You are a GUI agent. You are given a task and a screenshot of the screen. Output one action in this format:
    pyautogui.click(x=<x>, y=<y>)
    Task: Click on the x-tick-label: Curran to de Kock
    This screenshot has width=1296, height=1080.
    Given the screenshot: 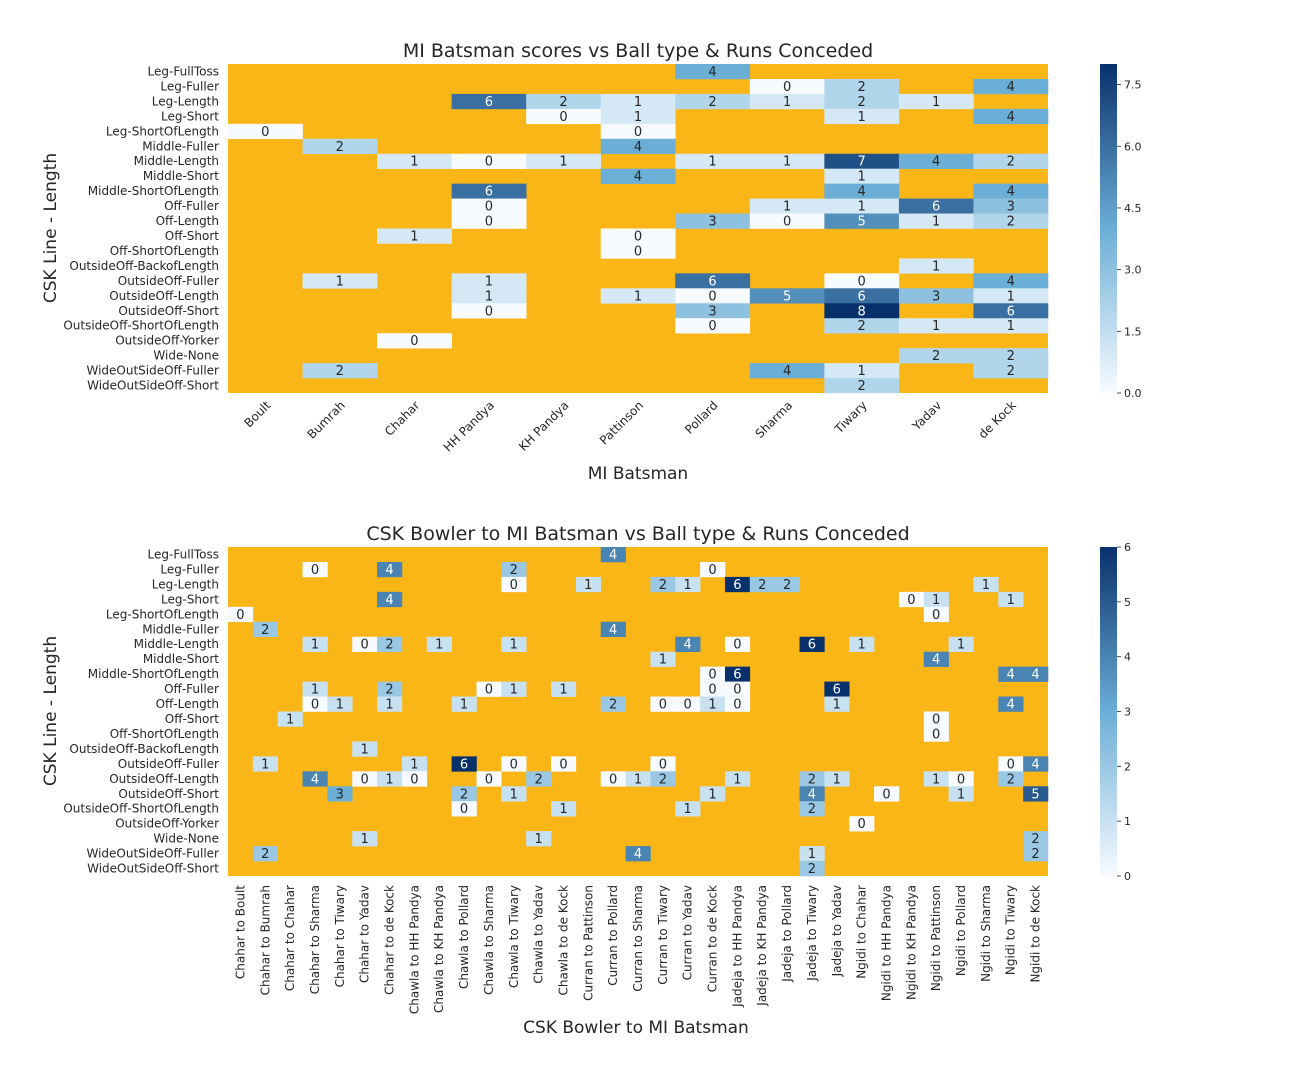 What is the action you would take?
    pyautogui.click(x=713, y=938)
    